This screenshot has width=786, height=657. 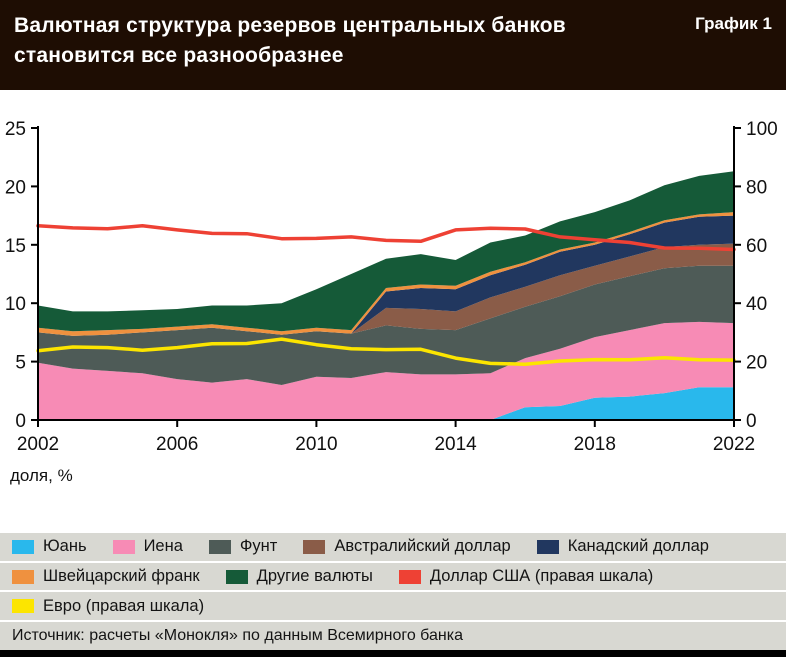 I want to click on legend-label: Австралийский доллар, so click(x=422, y=546).